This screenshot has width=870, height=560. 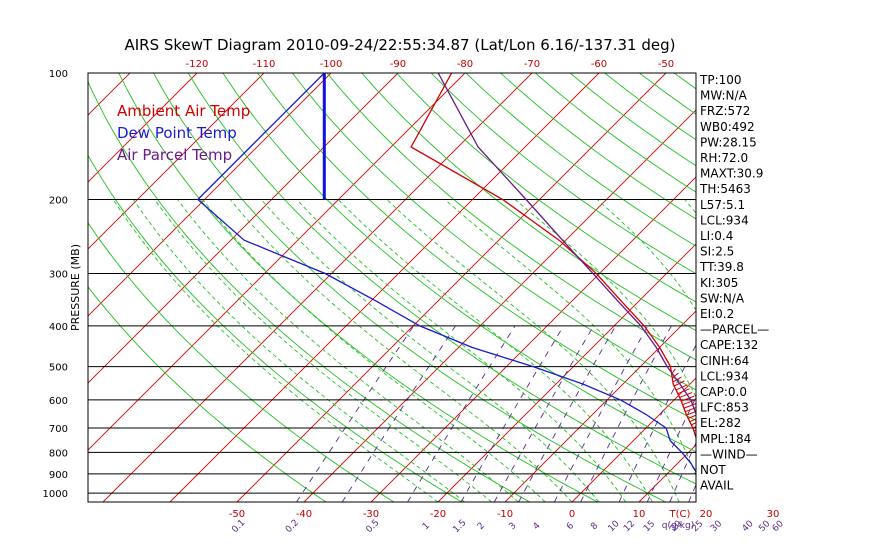 I want to click on top-temp-axis: -120 -110 -100 -90 -80 -70 -60 -50, so click(x=430, y=64).